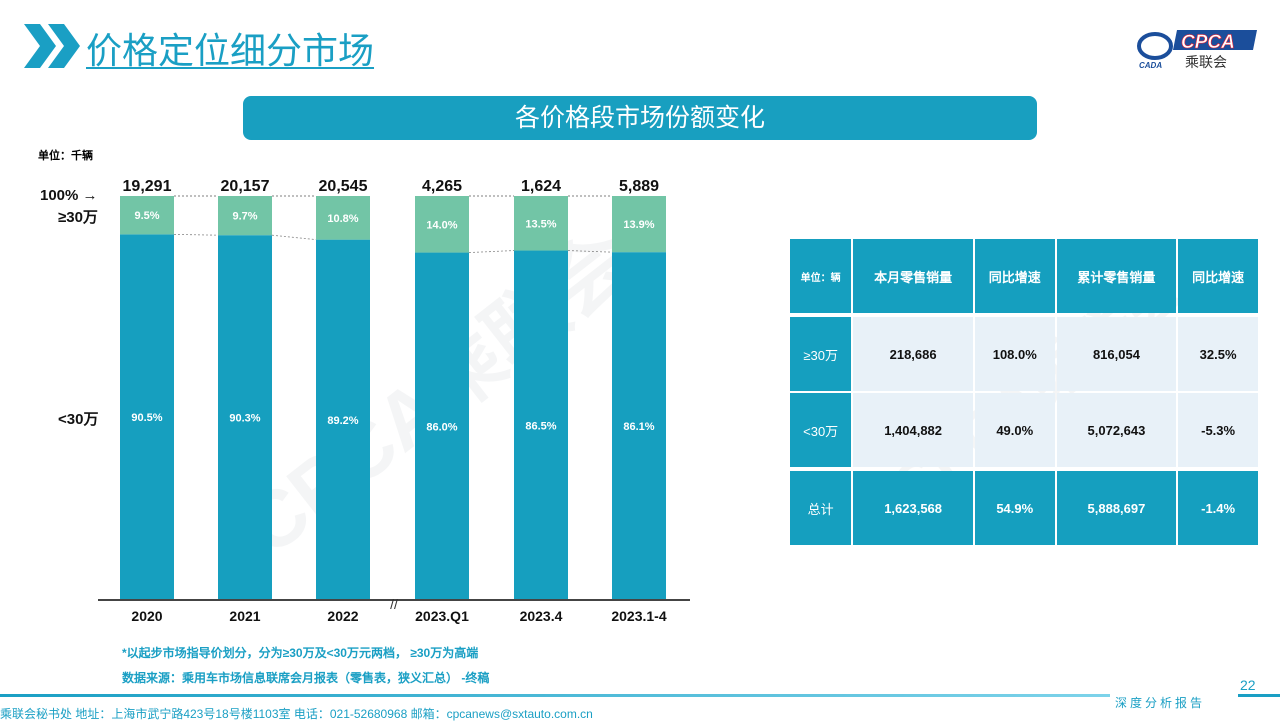 This screenshot has width=1280, height=722. Describe the element at coordinates (1218, 354) in the screenshot. I see `table-cell: 32.5%` at that location.